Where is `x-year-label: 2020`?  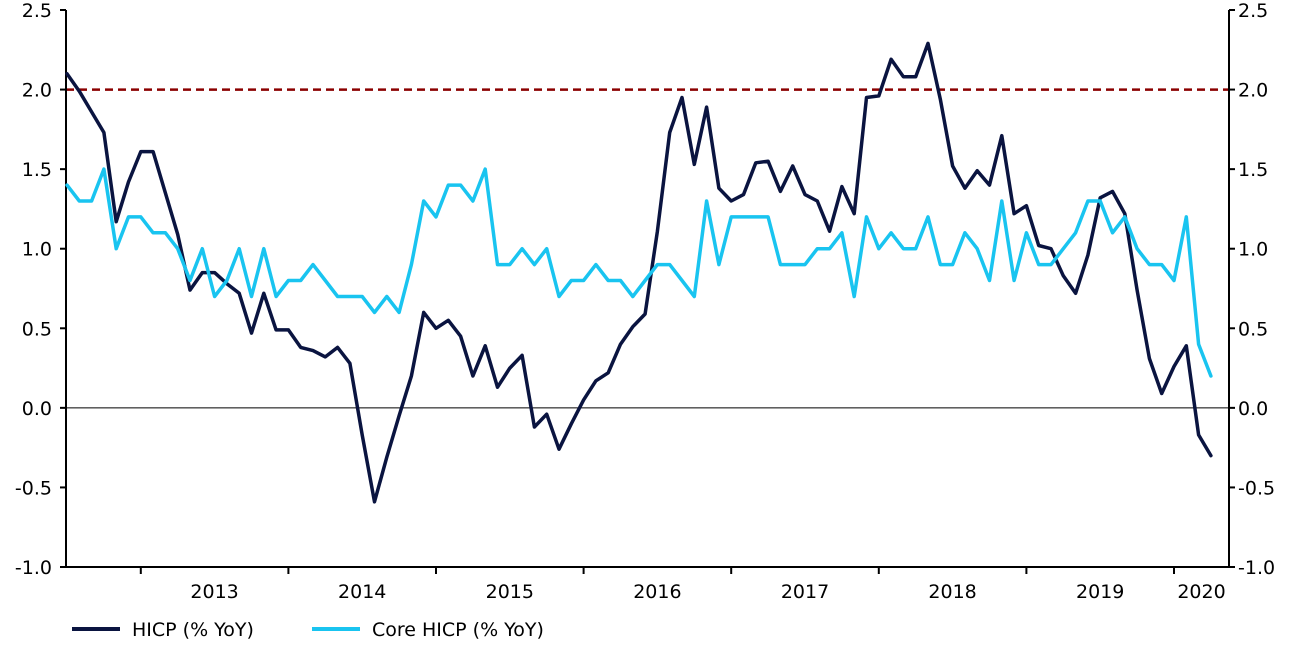
x-year-label: 2020 is located at coordinates (1201, 592).